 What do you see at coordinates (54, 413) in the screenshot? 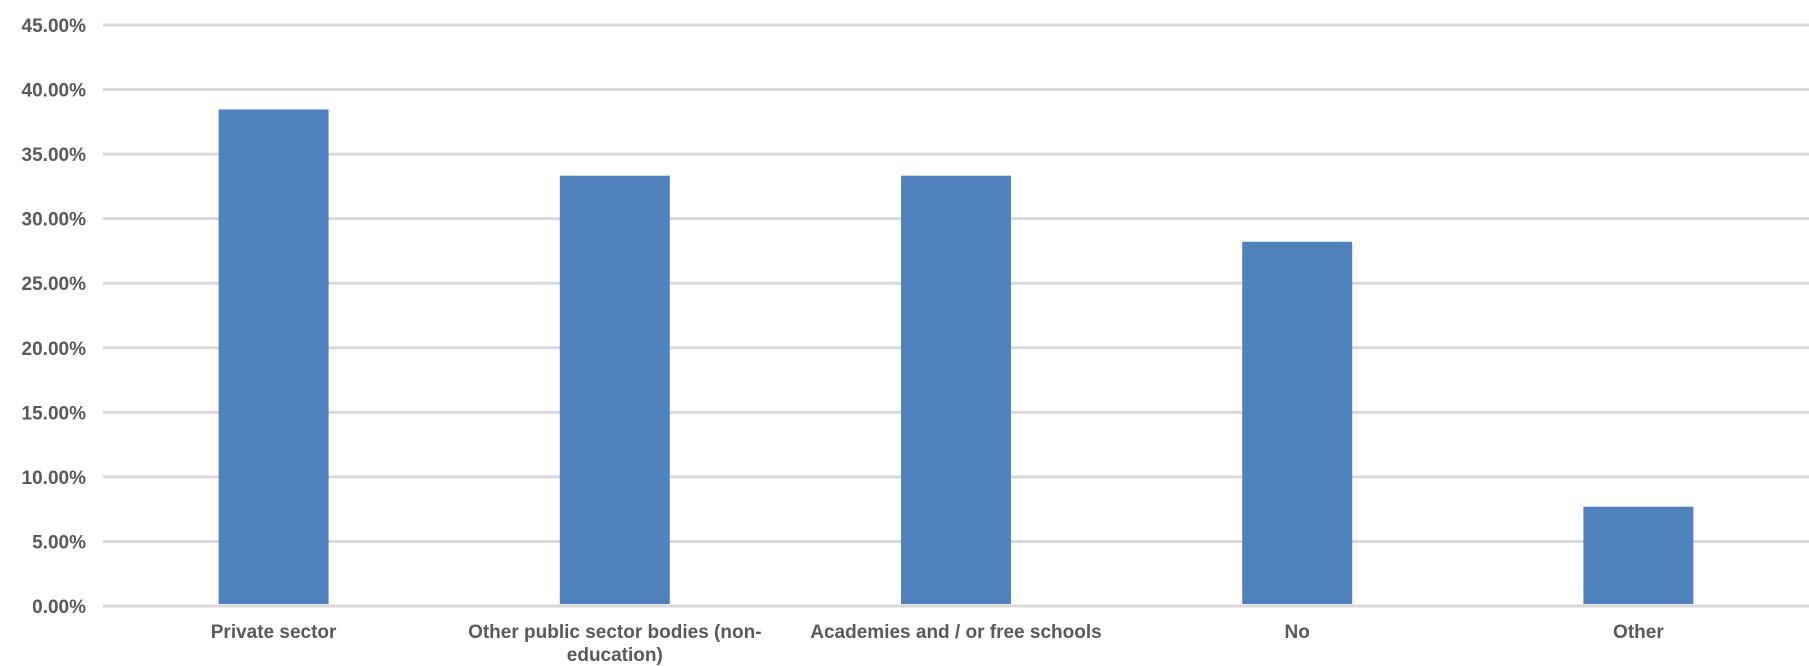
I see `y-tick-label: 15.00%` at bounding box center [54, 413].